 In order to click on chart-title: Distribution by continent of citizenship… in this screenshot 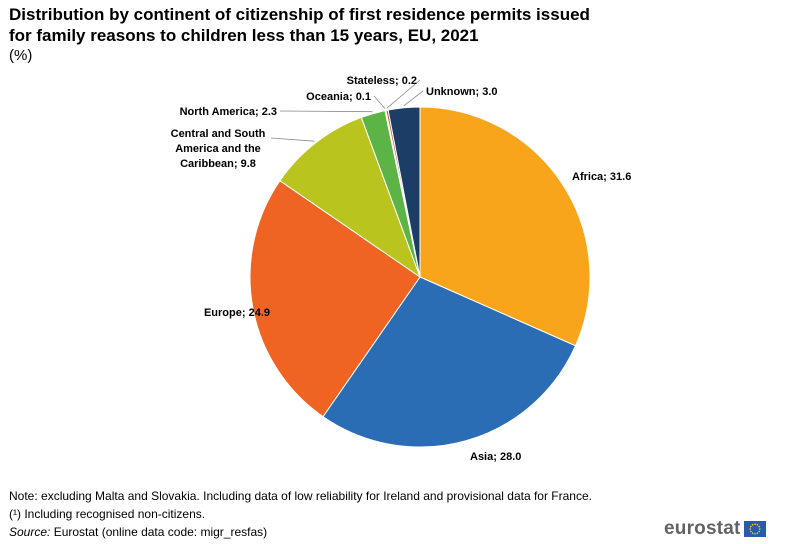, I will do `click(394, 25)`.